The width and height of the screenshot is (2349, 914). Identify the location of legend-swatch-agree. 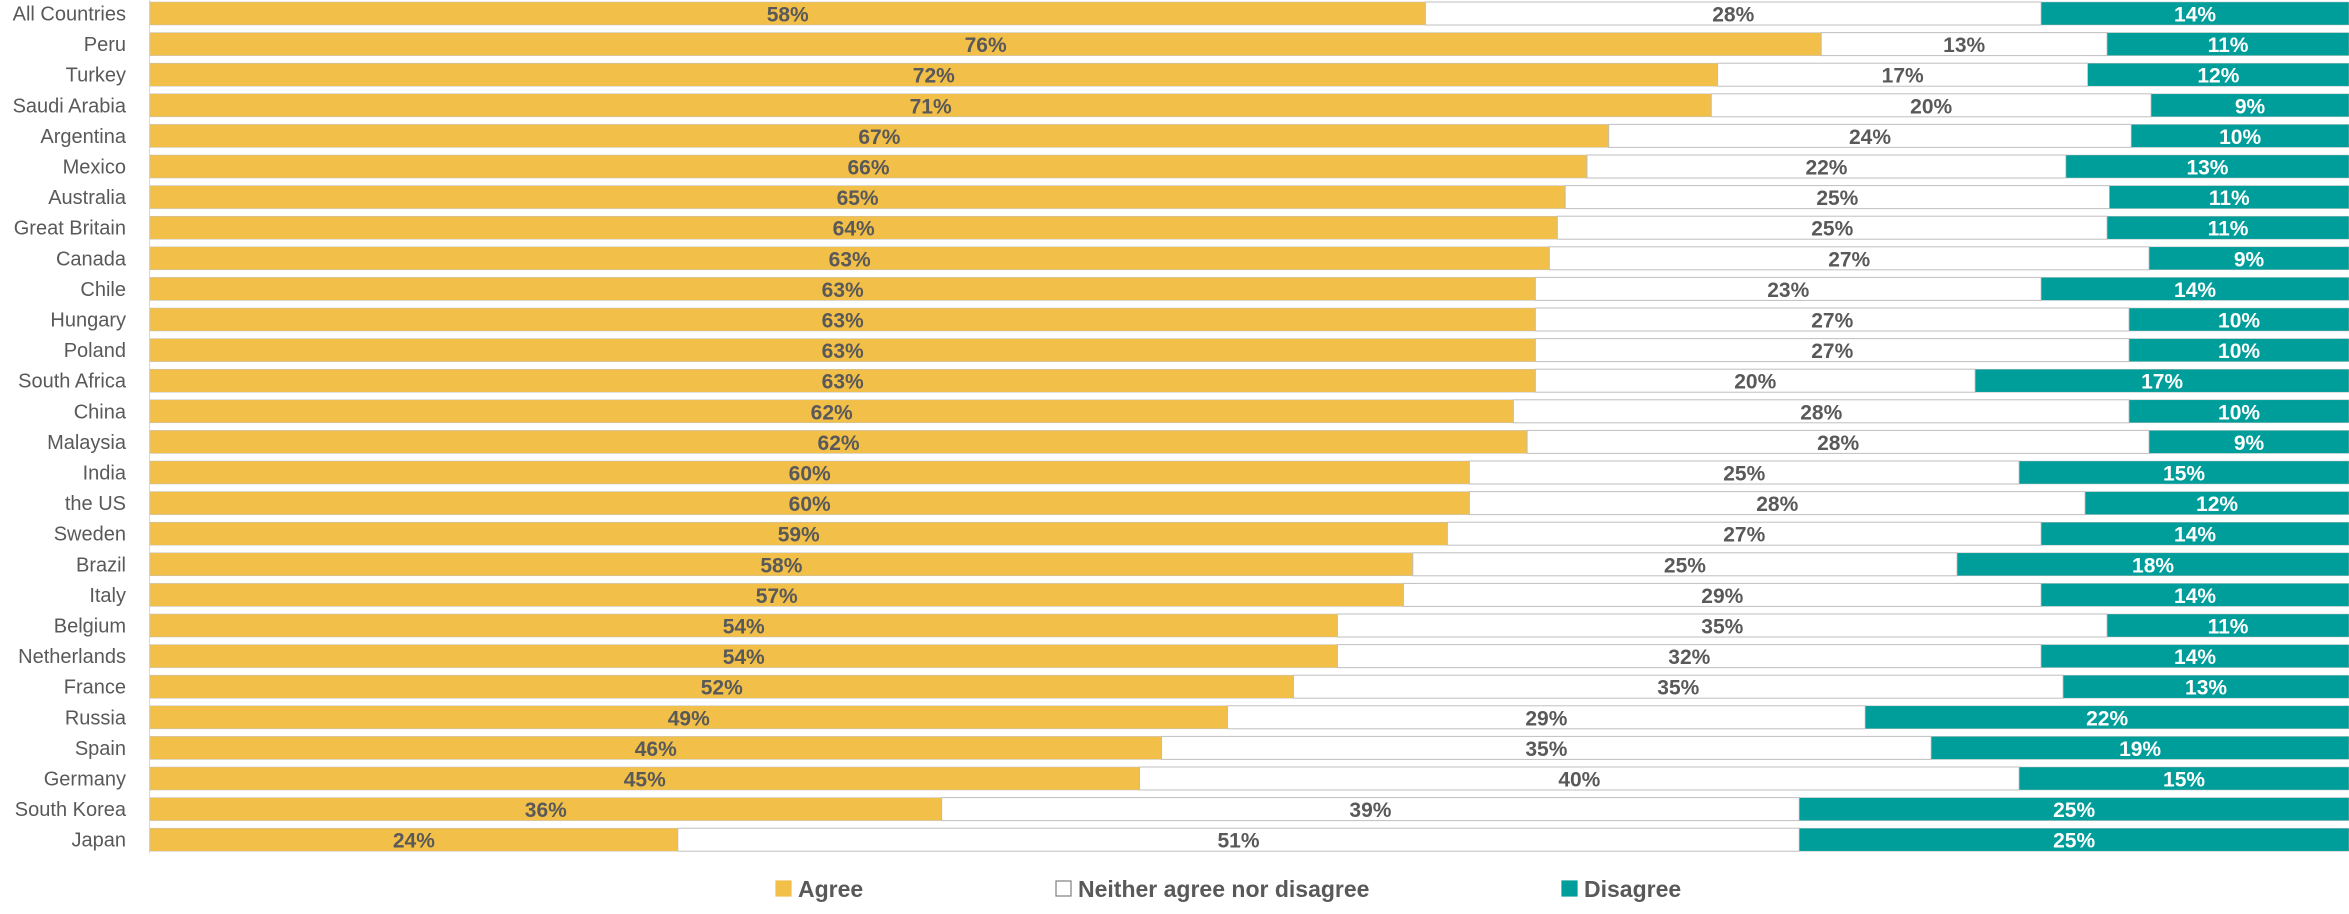
(783, 888).